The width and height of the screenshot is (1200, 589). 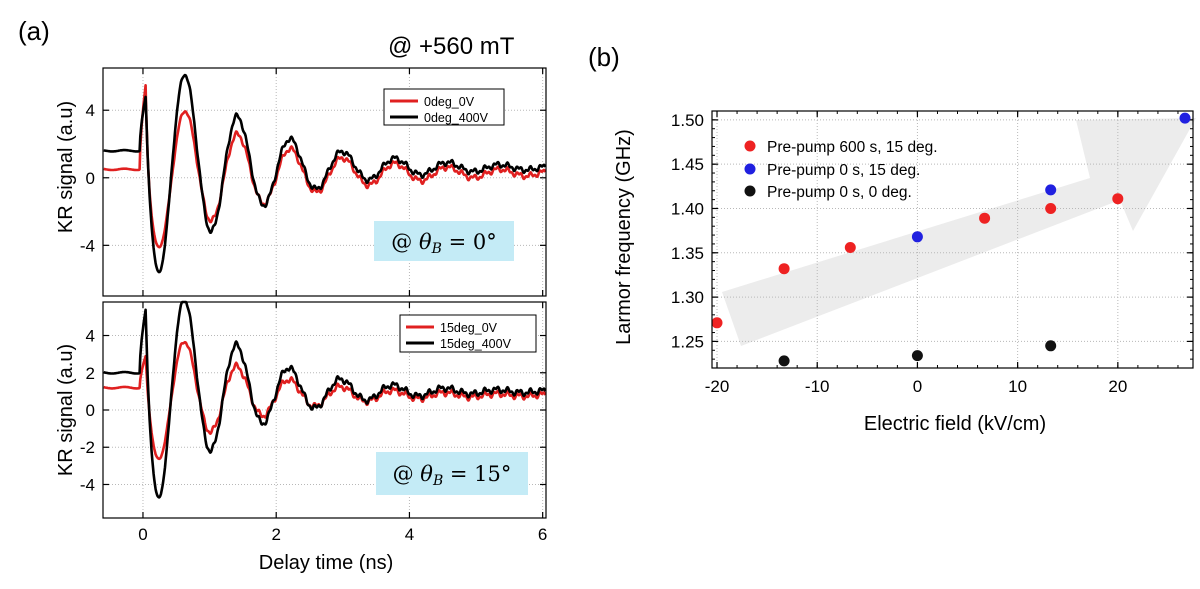 What do you see at coordinates (687, 208) in the screenshot?
I see `ytick-label: 1.40` at bounding box center [687, 208].